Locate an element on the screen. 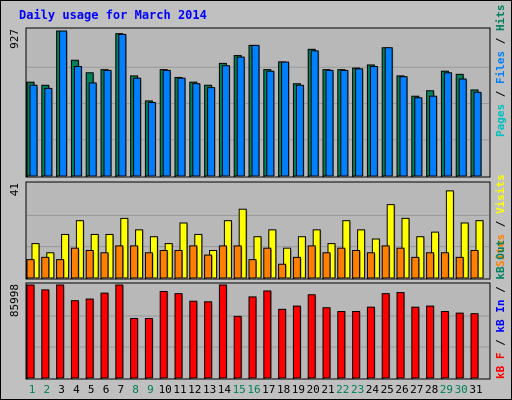  day-label: 23 is located at coordinates (357, 389).